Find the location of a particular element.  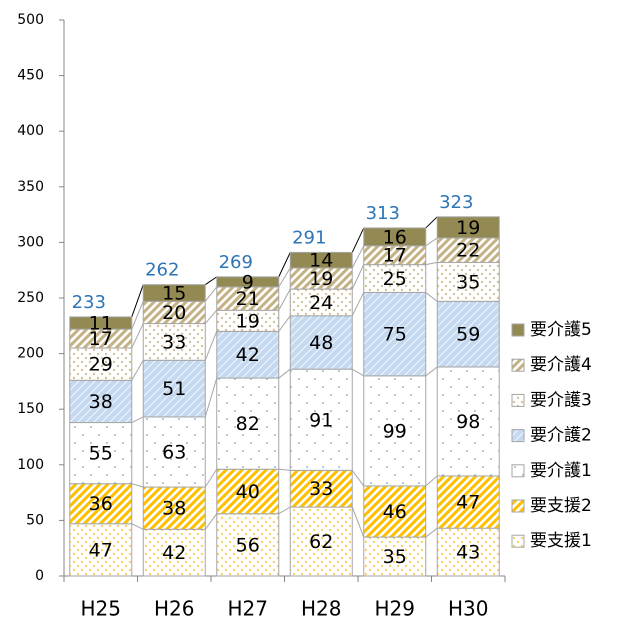

y-tick-label: 250 is located at coordinates (30, 298).